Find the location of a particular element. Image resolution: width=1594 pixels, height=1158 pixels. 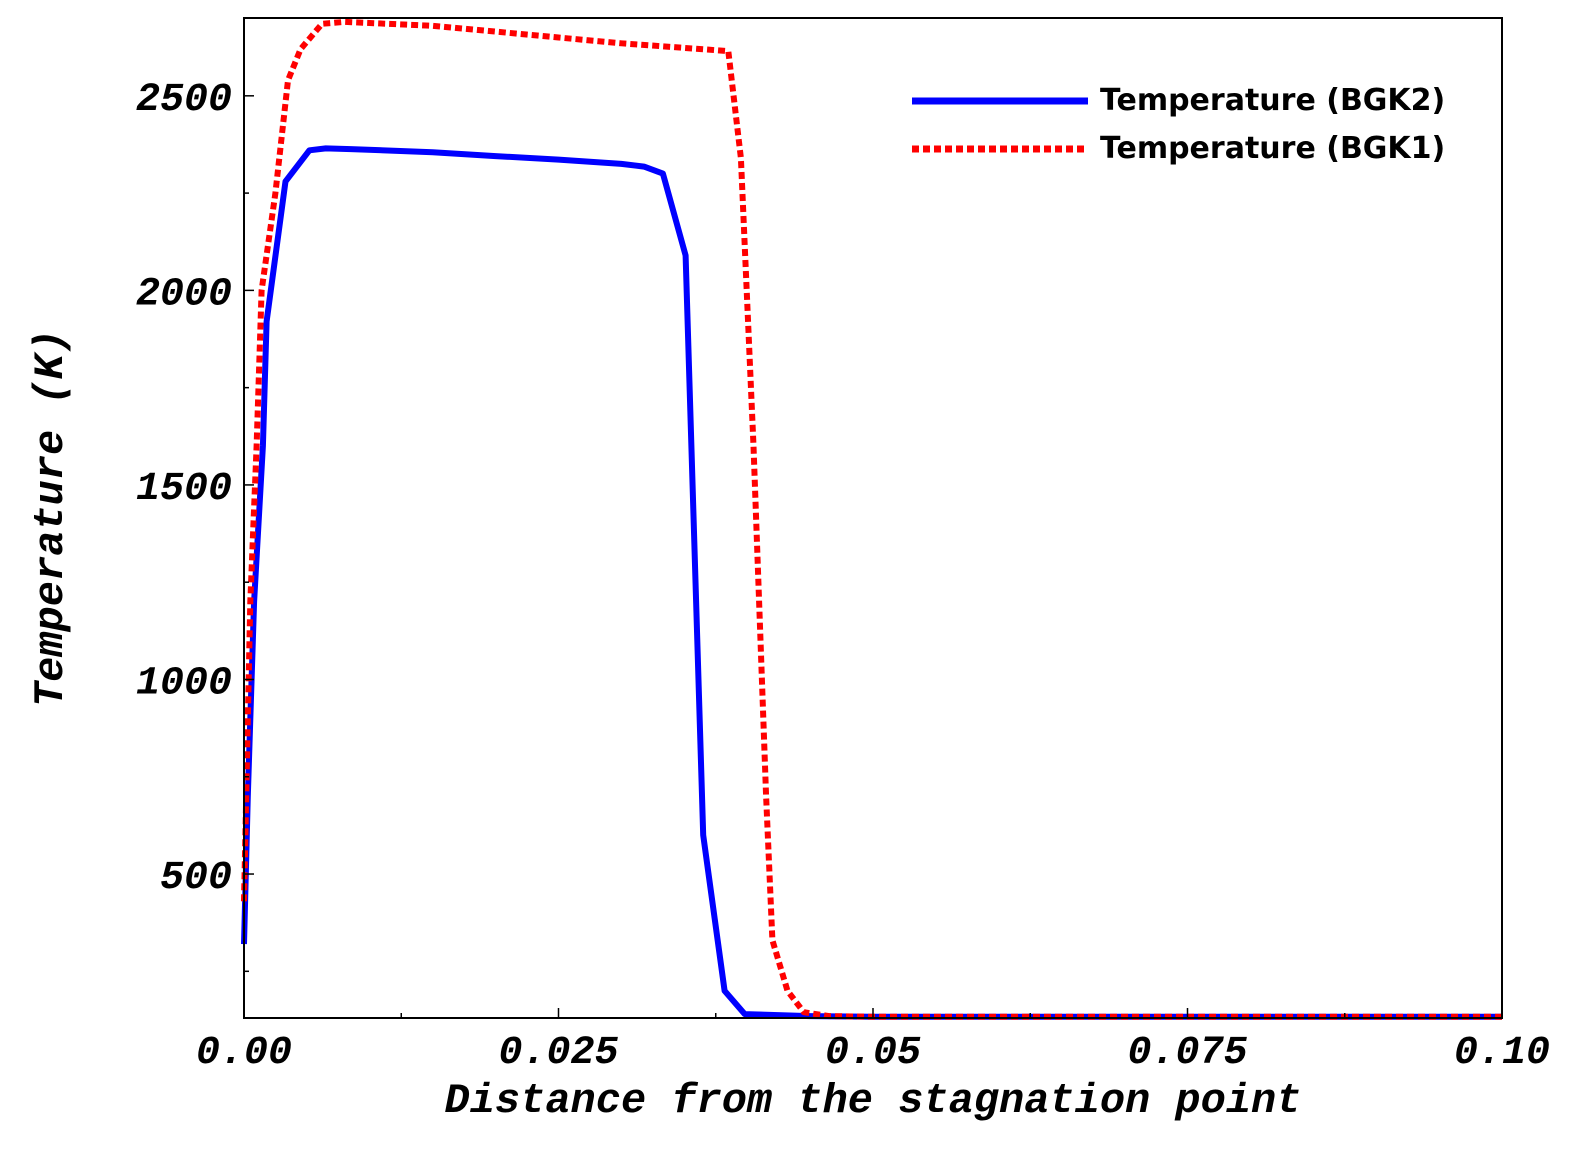

legend: Temperature (BGK2) Temperature (BGK1) is located at coordinates (1178, 124).